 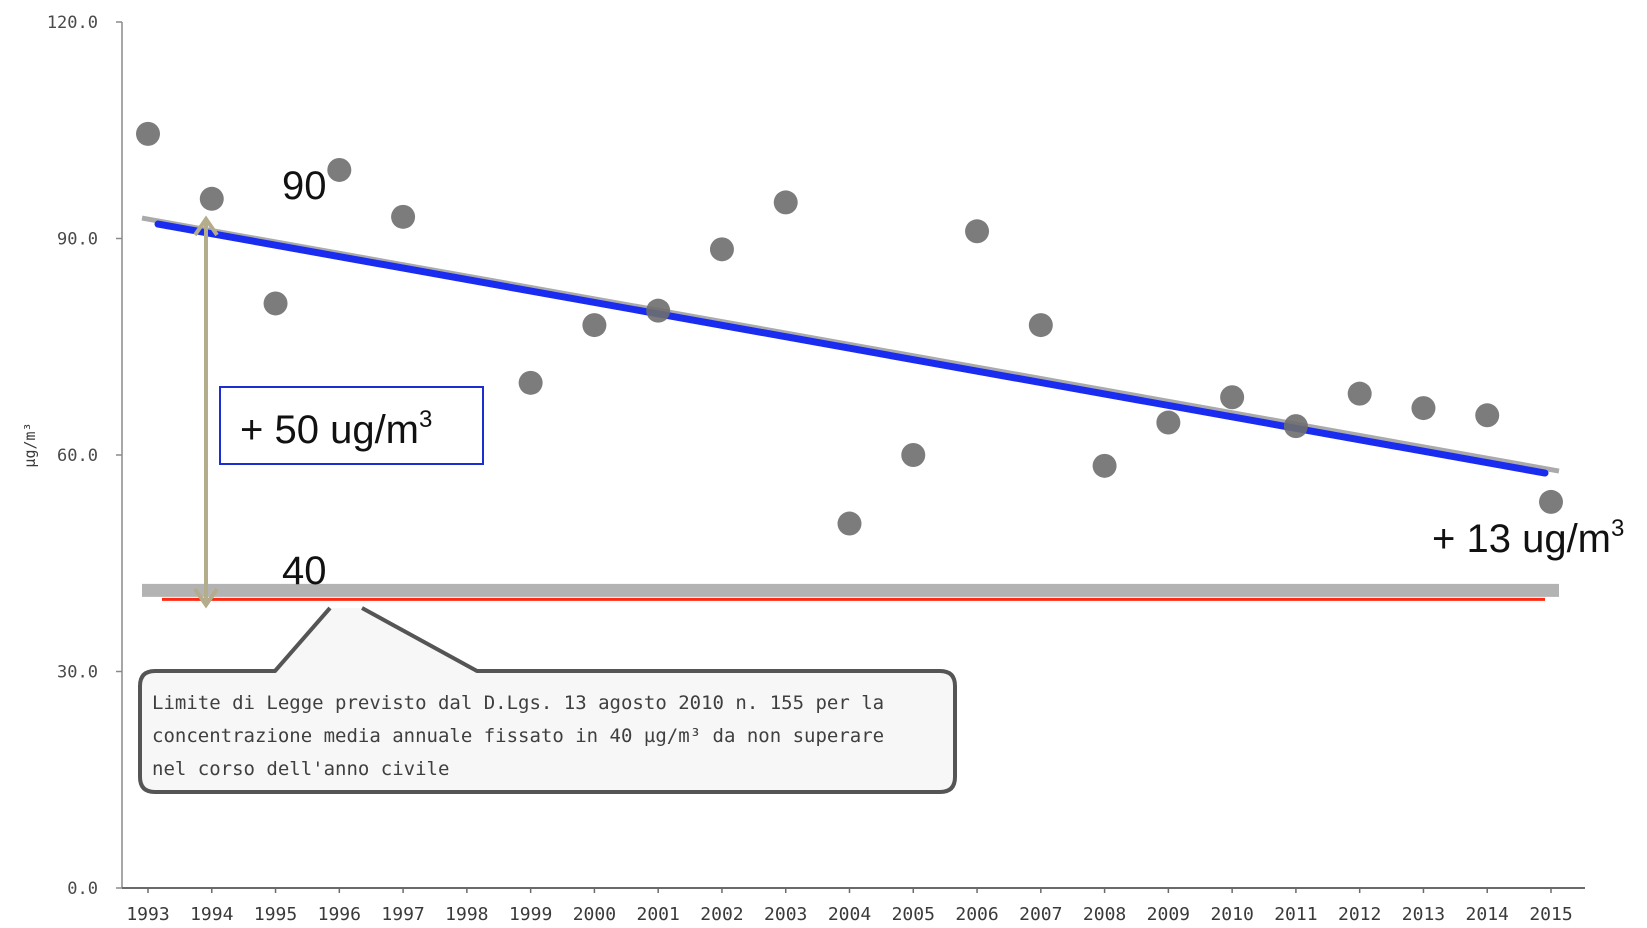 What do you see at coordinates (1104, 914) in the screenshot?
I see `x-tick-label: 2008` at bounding box center [1104, 914].